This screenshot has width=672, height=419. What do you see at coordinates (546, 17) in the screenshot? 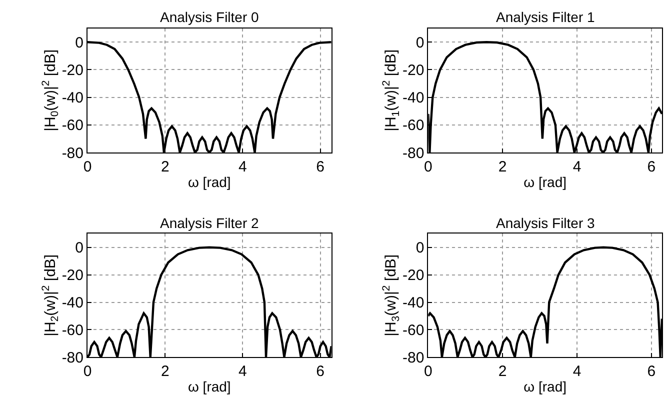
I see `chart-title: Analysis Filter 1` at bounding box center [546, 17].